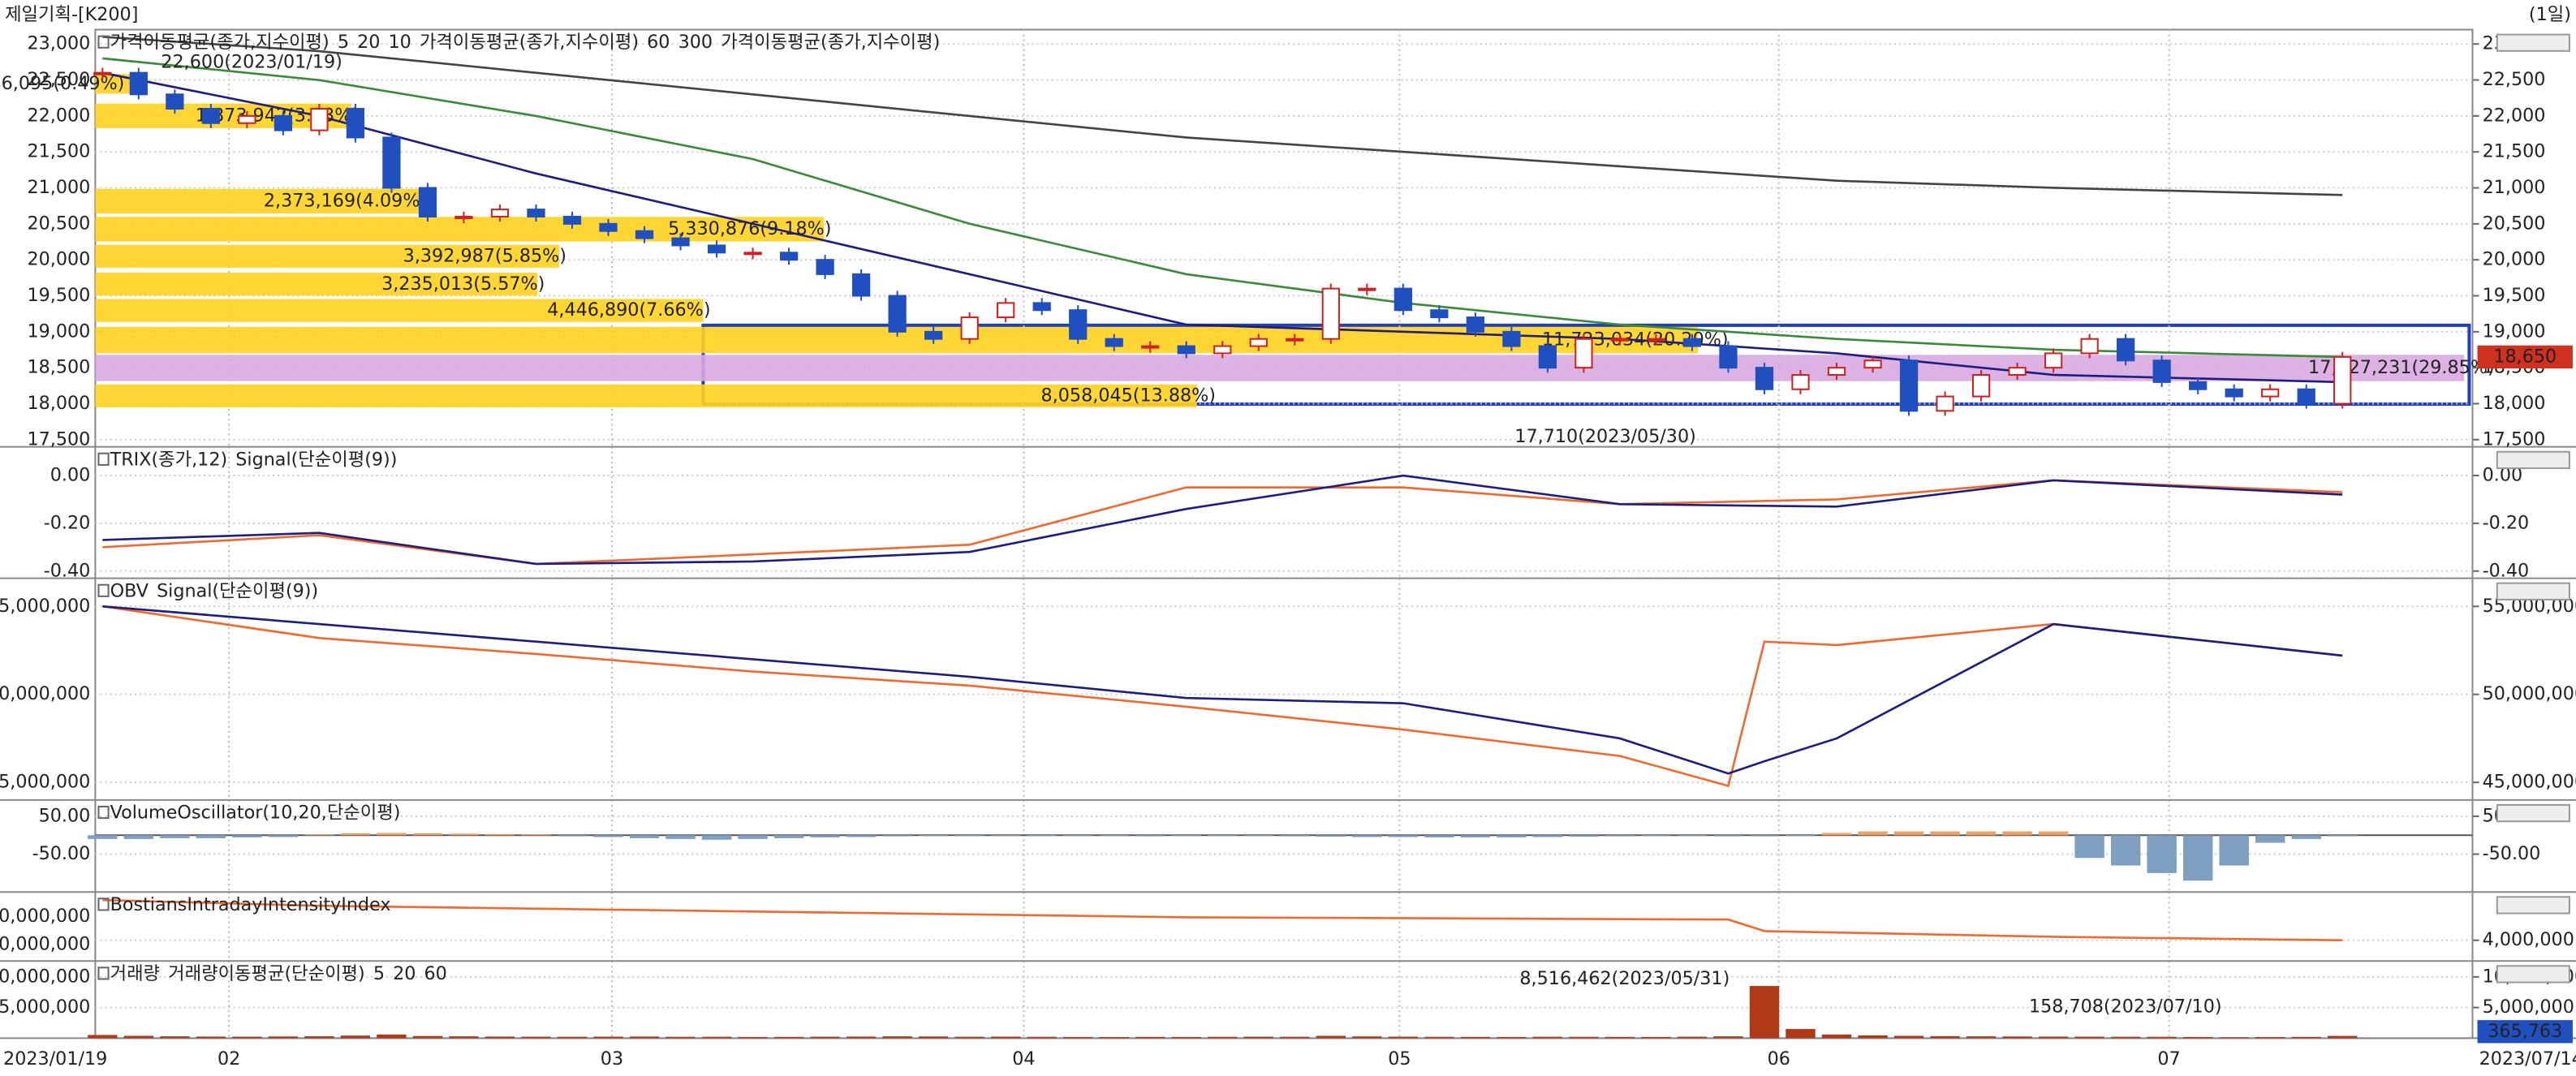 The width and height of the screenshot is (2576, 1076). I want to click on right-tick-label: -50.00, so click(2512, 853).